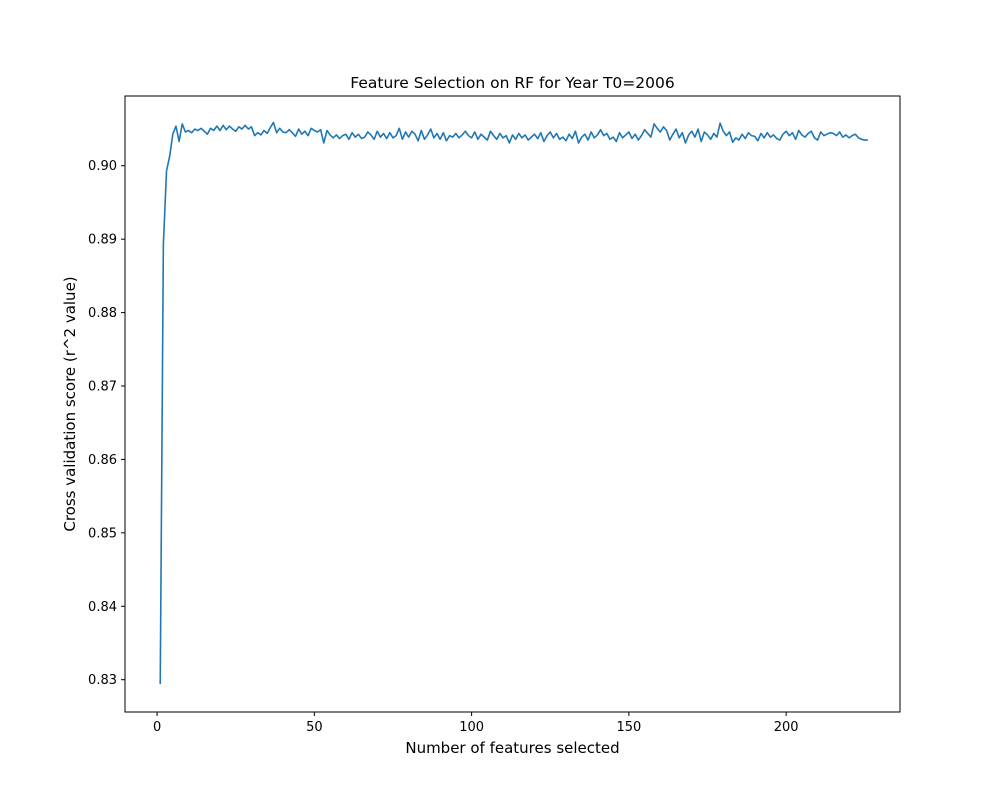 The width and height of the screenshot is (1000, 804). What do you see at coordinates (102, 680) in the screenshot?
I see `y-tick-label: 0.83` at bounding box center [102, 680].